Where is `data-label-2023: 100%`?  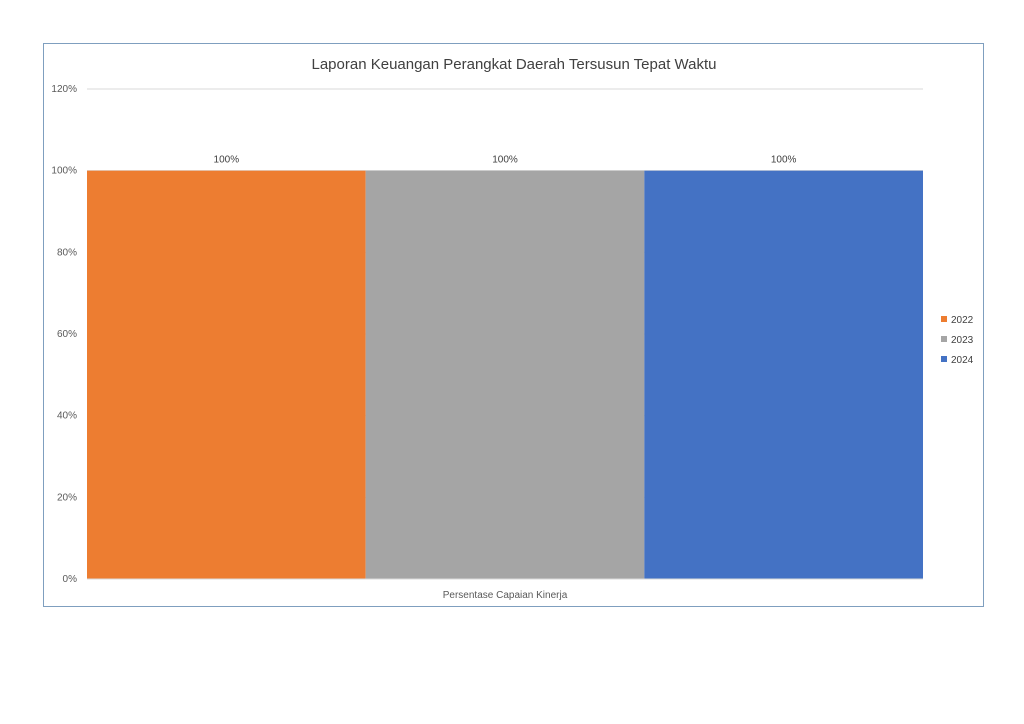 data-label-2023: 100% is located at coordinates (505, 160).